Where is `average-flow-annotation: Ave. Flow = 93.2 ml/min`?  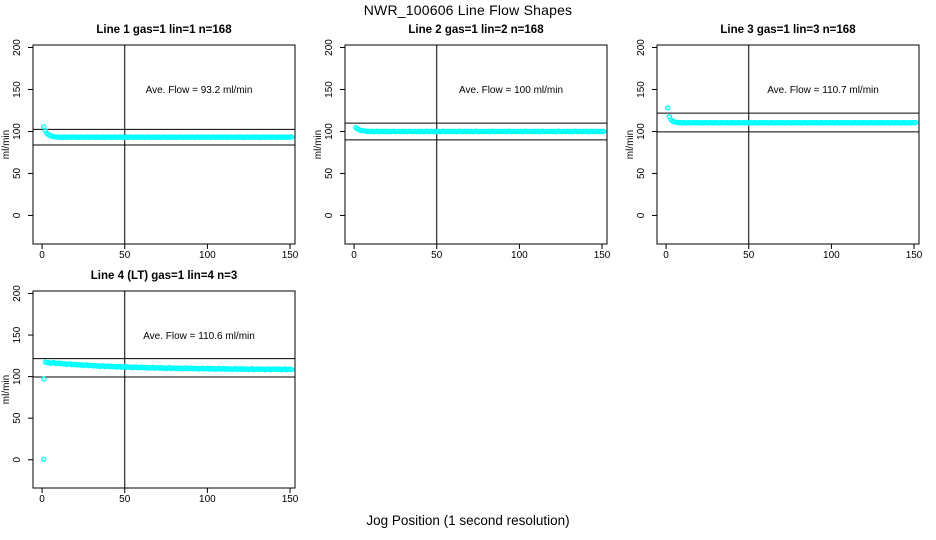 average-flow-annotation: Ave. Flow = 93.2 ml/min is located at coordinates (199, 90).